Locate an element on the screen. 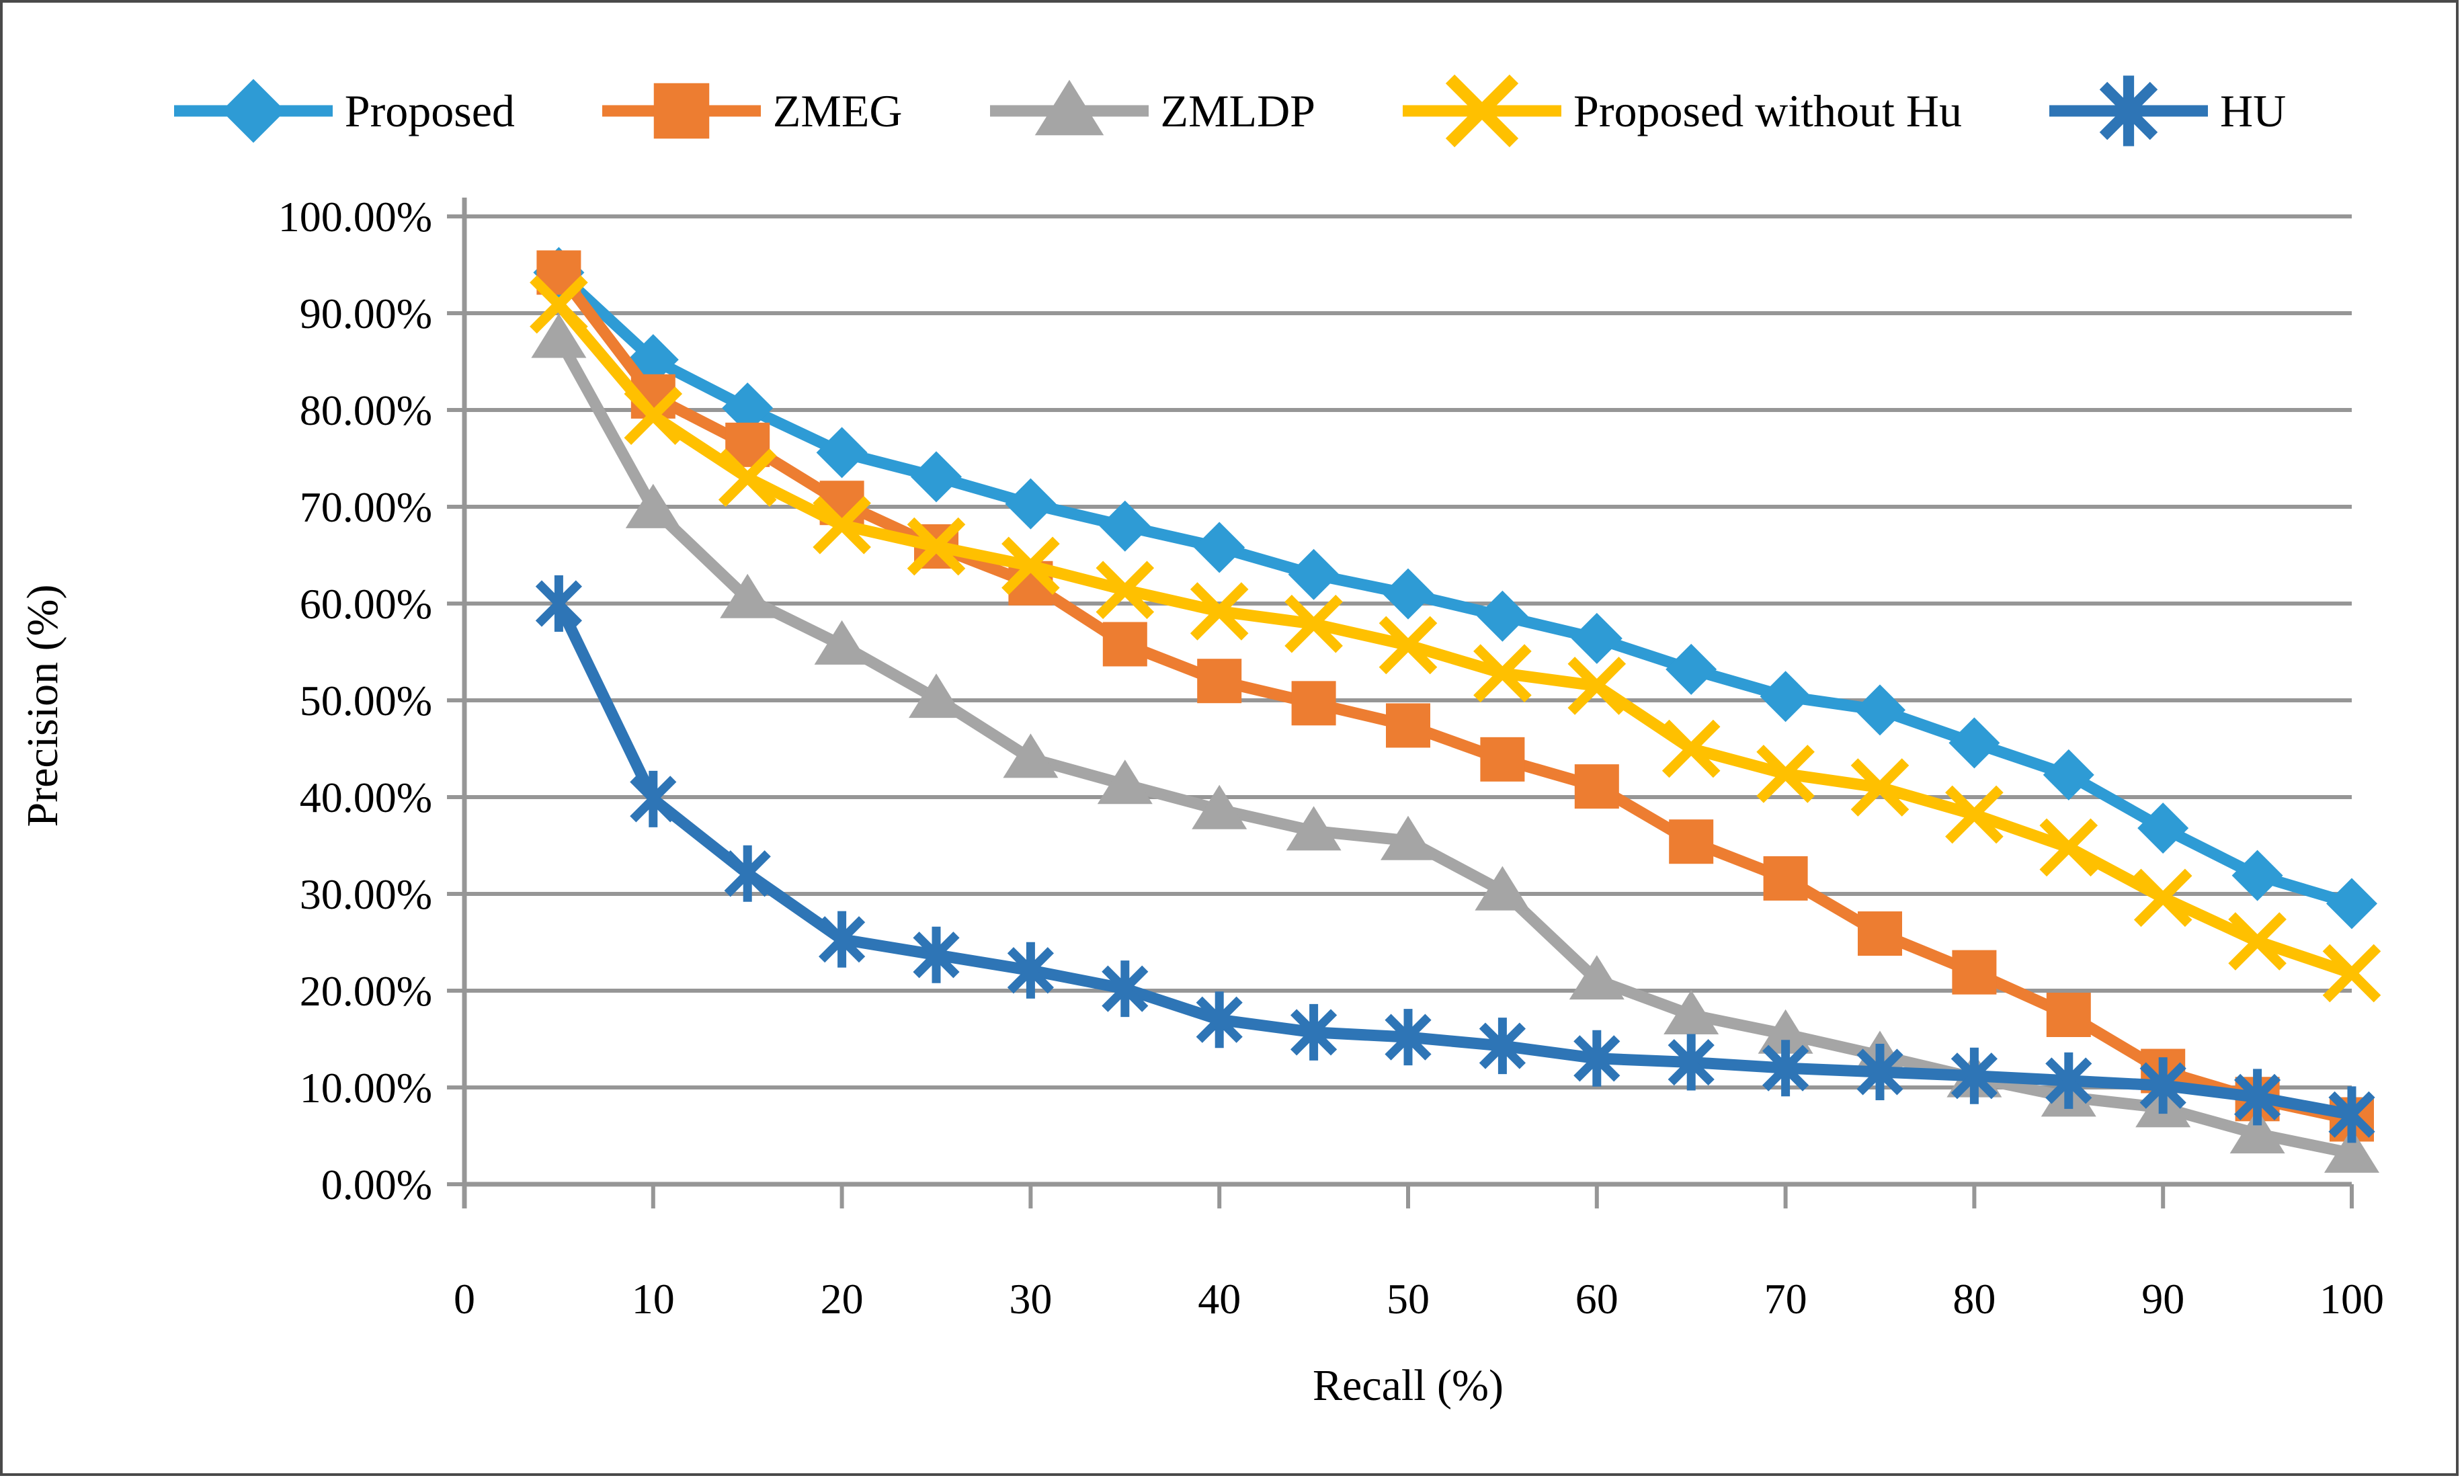 The image size is (2464, 1484). y-tick-label-20: 20.00% is located at coordinates (366, 991).